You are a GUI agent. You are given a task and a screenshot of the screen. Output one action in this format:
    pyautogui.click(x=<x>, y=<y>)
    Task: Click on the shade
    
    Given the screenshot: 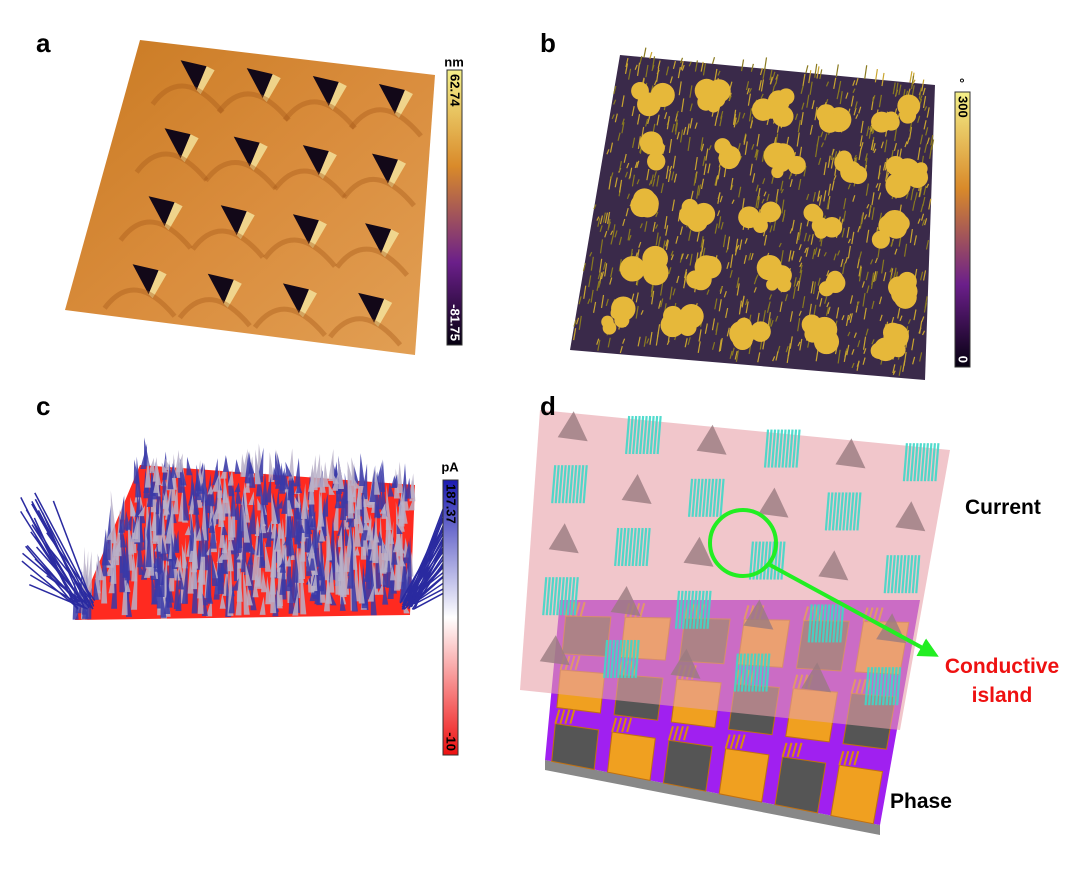 What is the action you would take?
    pyautogui.click(x=385, y=122)
    